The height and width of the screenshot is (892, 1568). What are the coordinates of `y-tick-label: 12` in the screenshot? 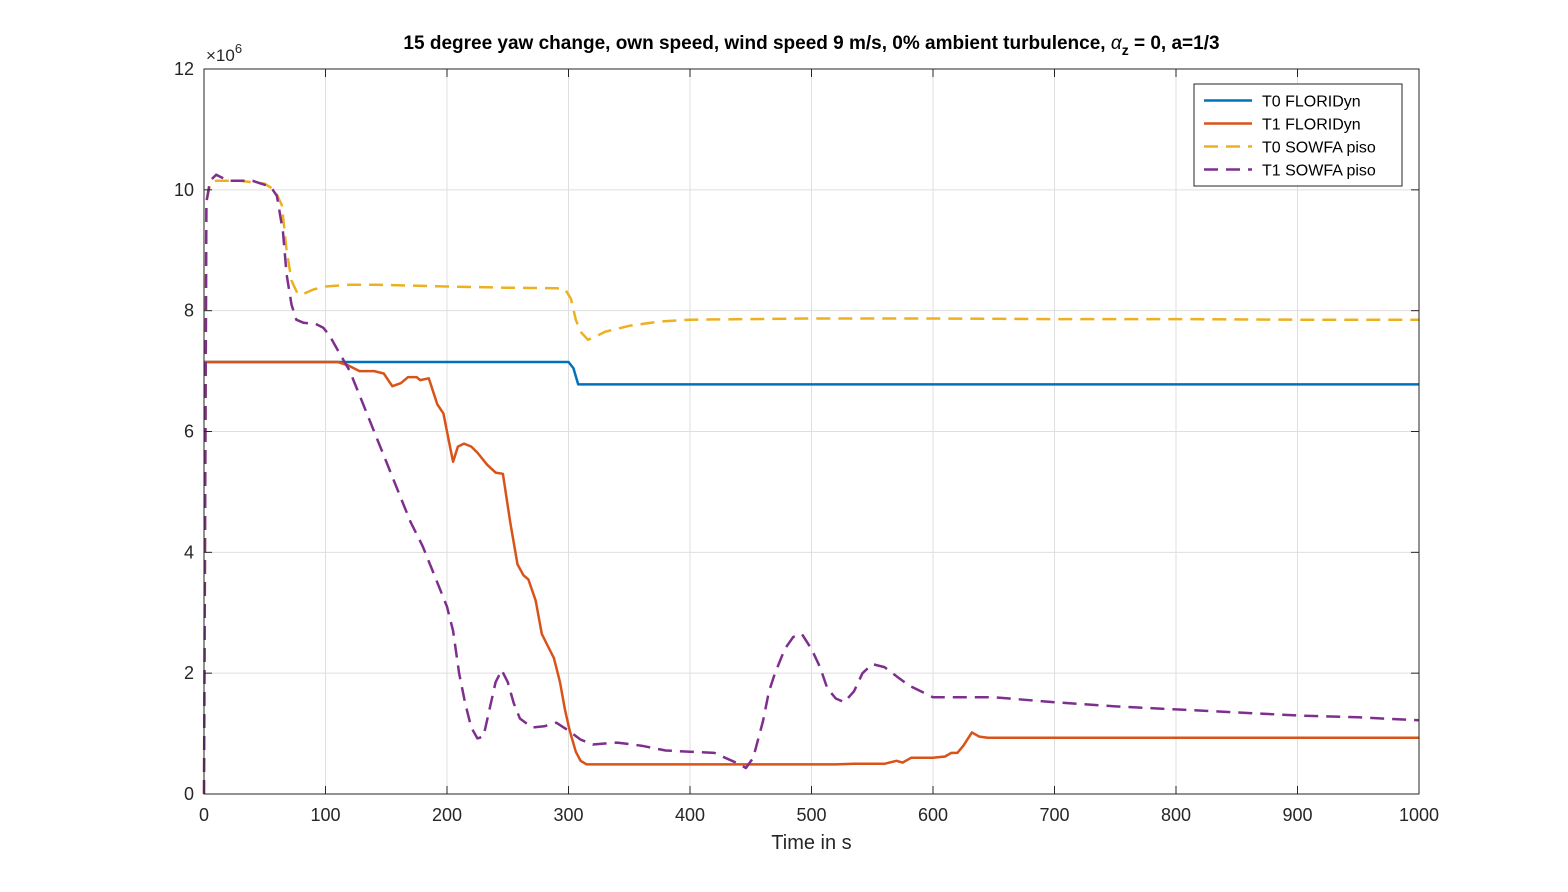 It's located at (184, 69).